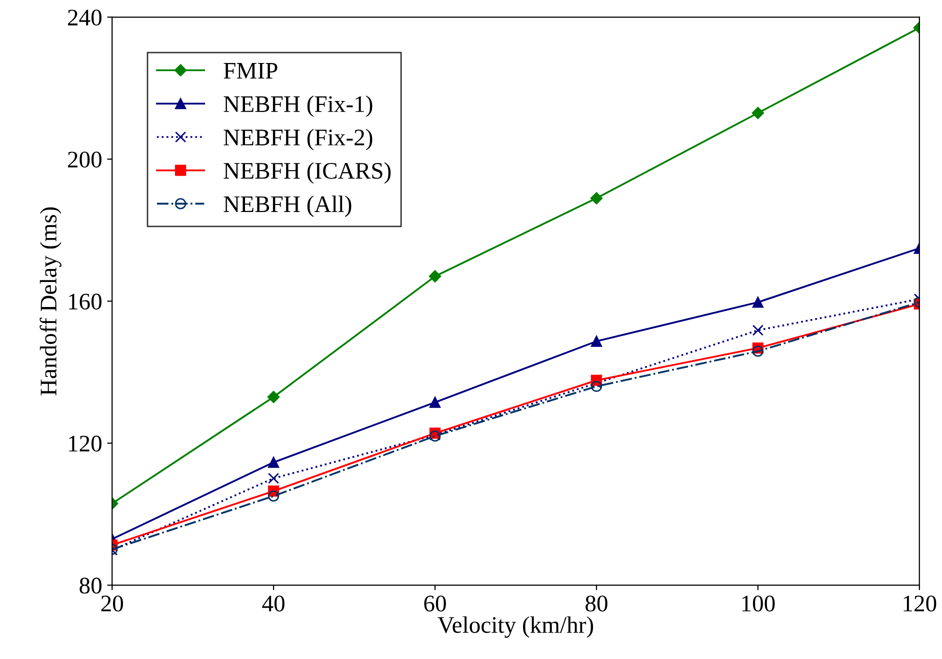 The image size is (942, 659). What do you see at coordinates (435, 604) in the screenshot?
I see `x-tick-label: 60` at bounding box center [435, 604].